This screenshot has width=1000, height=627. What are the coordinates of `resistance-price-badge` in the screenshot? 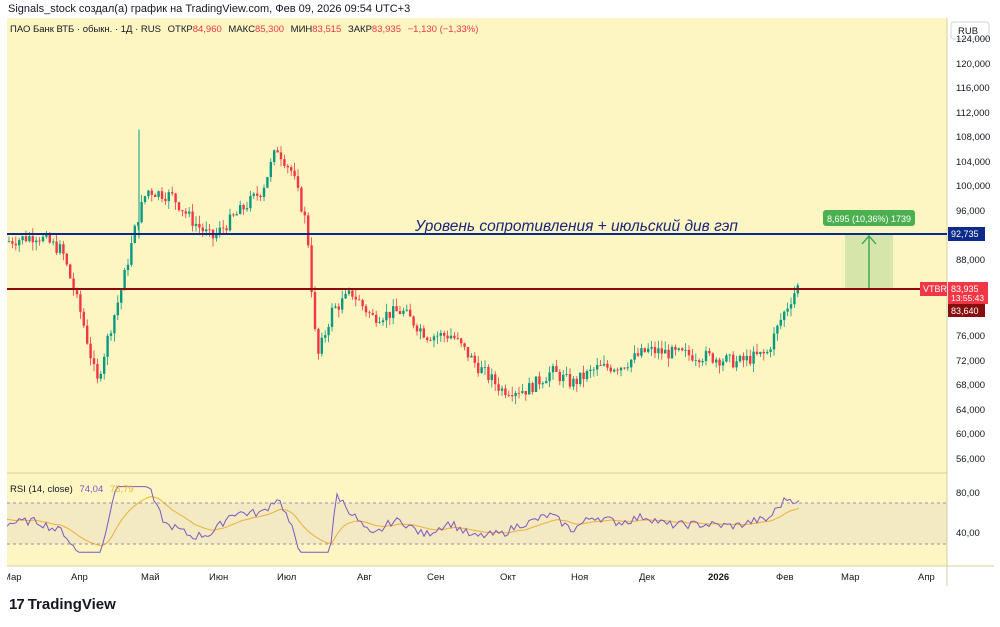 It's located at (966, 234).